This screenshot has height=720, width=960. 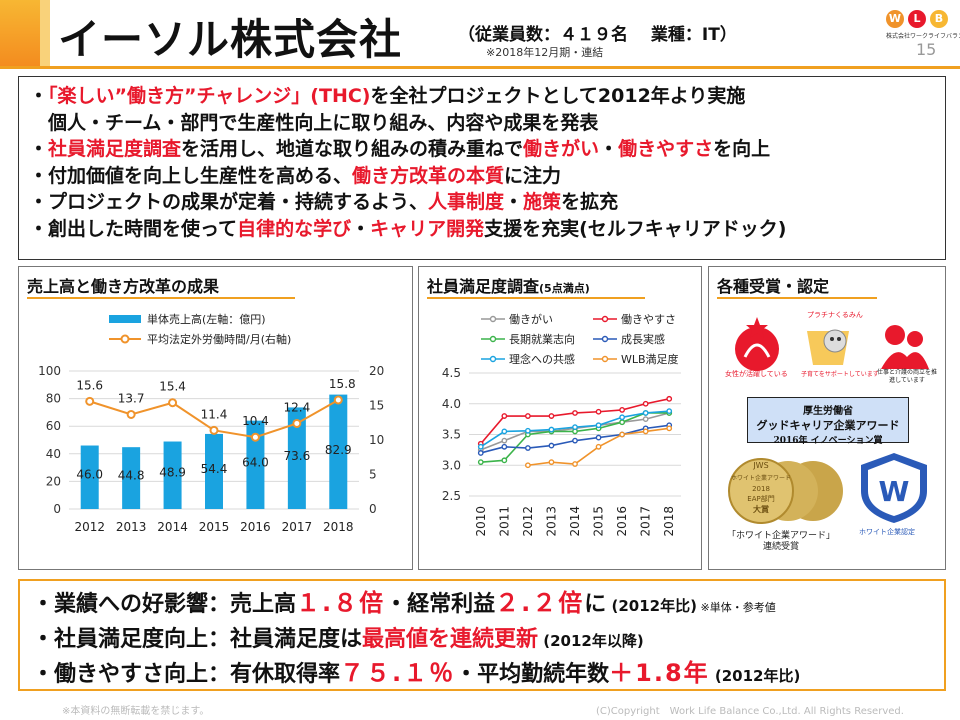 What do you see at coordinates (761, 489) in the screenshot?
I see `medal-year: 2018` at bounding box center [761, 489].